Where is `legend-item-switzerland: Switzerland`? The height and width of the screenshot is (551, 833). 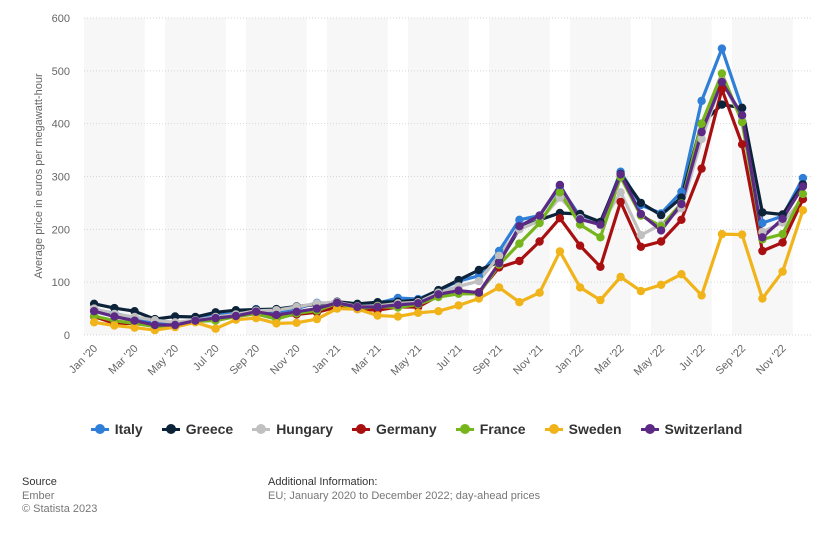 legend-item-switzerland: Switzerland is located at coordinates (691, 429).